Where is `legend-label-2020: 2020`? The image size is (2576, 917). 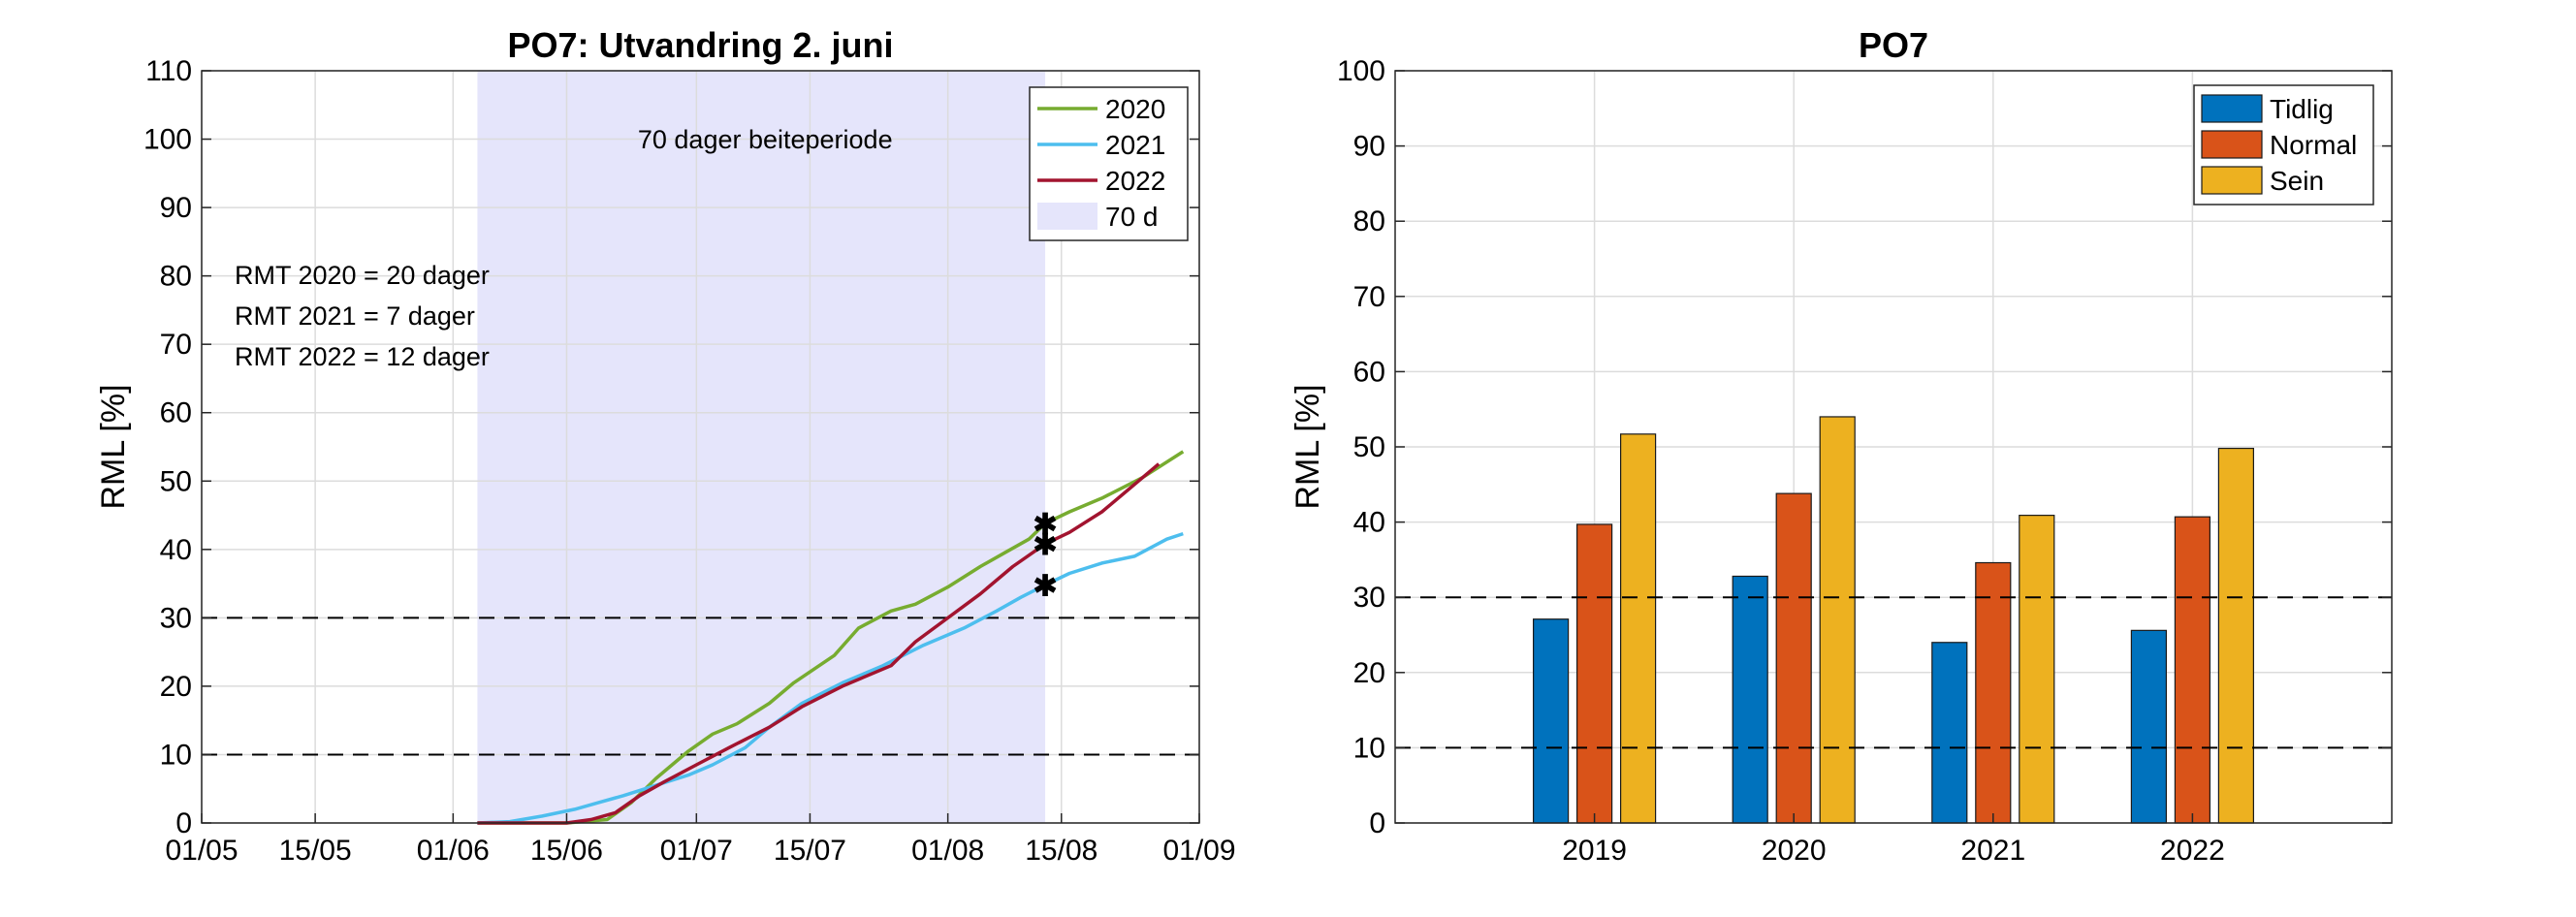
legend-label-2020: 2020 is located at coordinates (1135, 109).